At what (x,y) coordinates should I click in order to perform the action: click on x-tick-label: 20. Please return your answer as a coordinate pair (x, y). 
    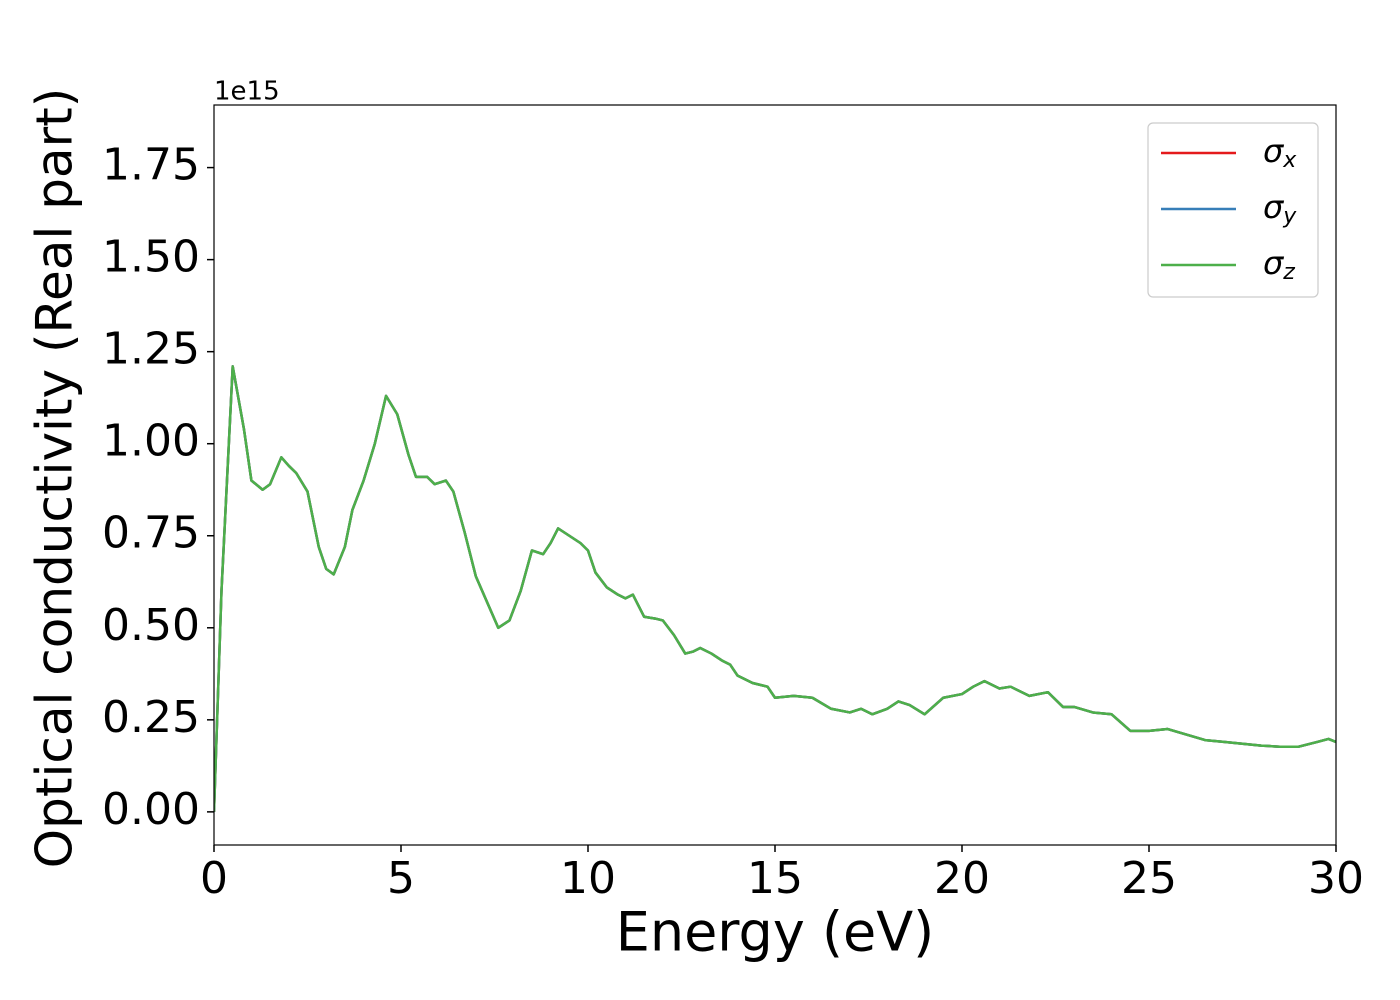
    Looking at the image, I should click on (962, 878).